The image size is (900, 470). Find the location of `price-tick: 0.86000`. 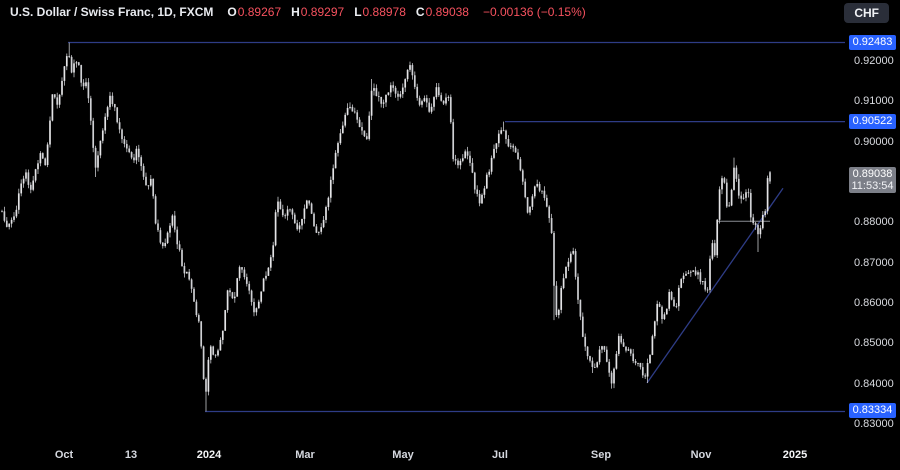

price-tick: 0.86000 is located at coordinates (874, 302).